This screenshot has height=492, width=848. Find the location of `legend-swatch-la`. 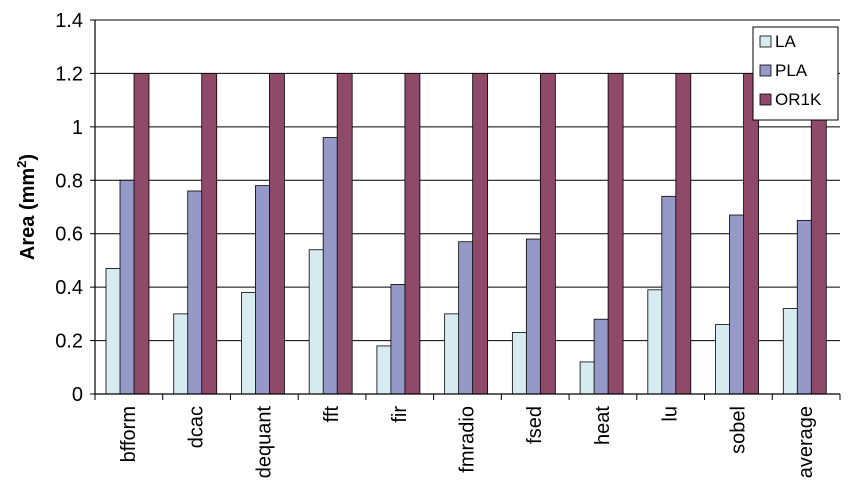

legend-swatch-la is located at coordinates (765, 41).